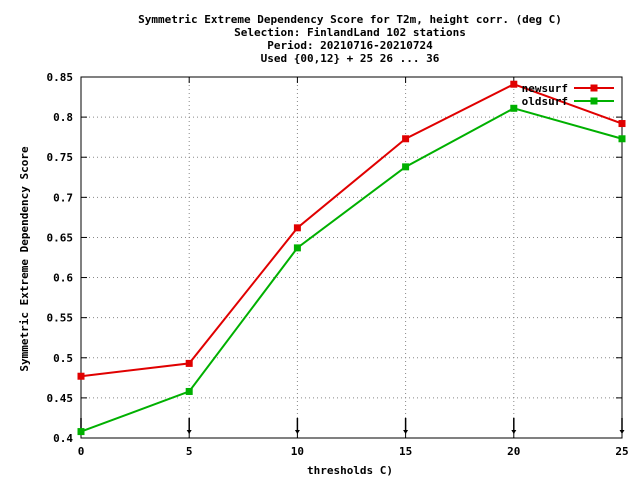 The width and height of the screenshot is (640, 480). Describe the element at coordinates (63, 438) in the screenshot. I see `y-tick-label: 0.4` at that location.